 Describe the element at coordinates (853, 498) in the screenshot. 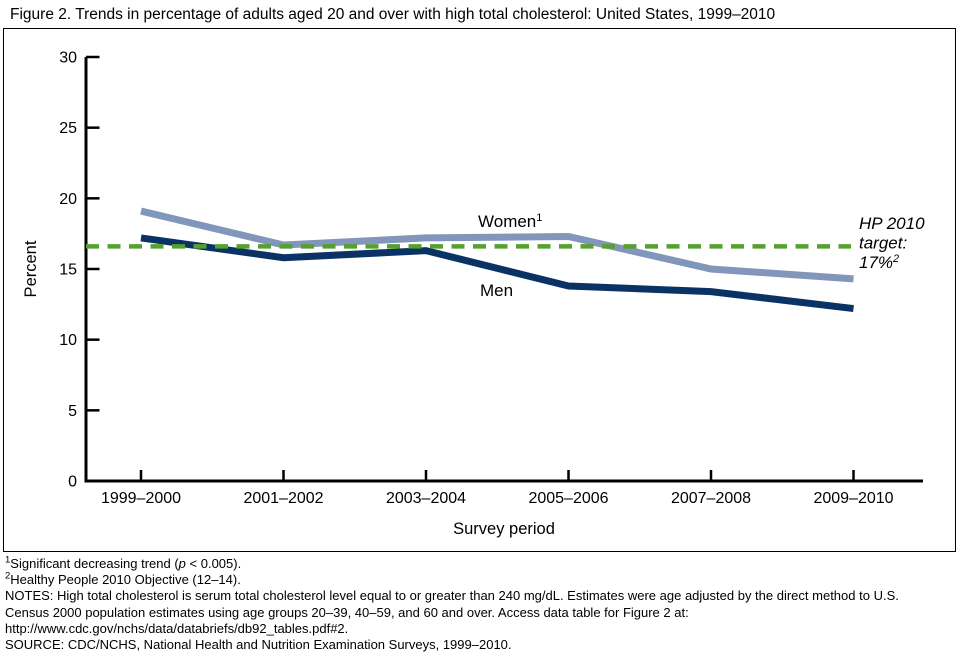

I see `x-tick-label: 2009–2010` at that location.